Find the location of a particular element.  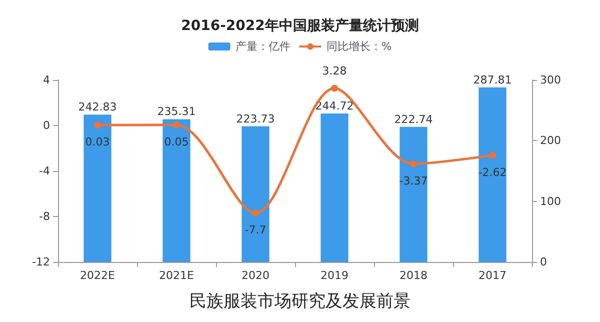

data-label: -2.62 is located at coordinates (492, 172).